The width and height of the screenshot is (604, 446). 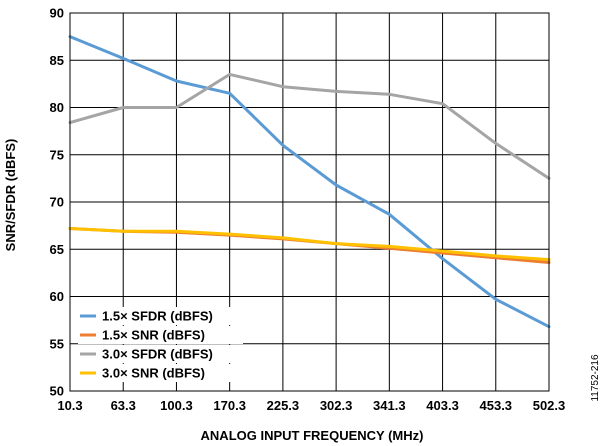 I want to click on legend-label: 1.5× SNR (dBFS), so click(x=153, y=335).